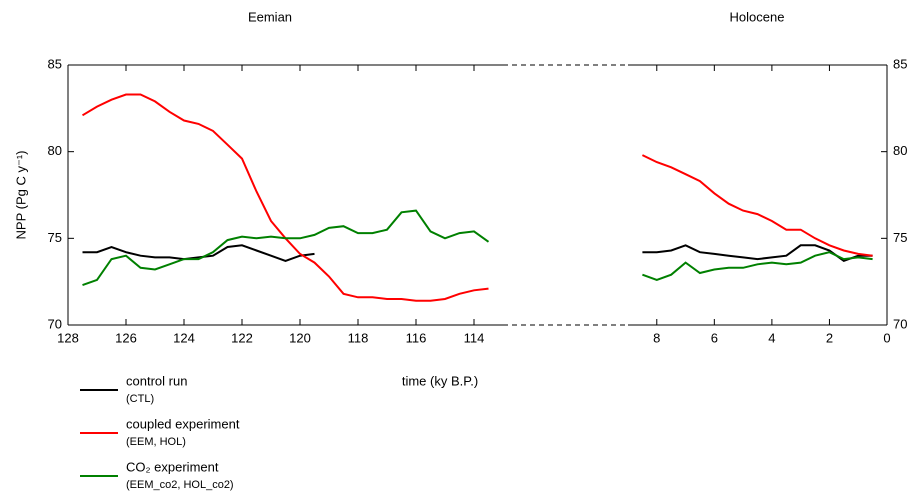  I want to click on panel-title: Holocene, so click(757, 16).